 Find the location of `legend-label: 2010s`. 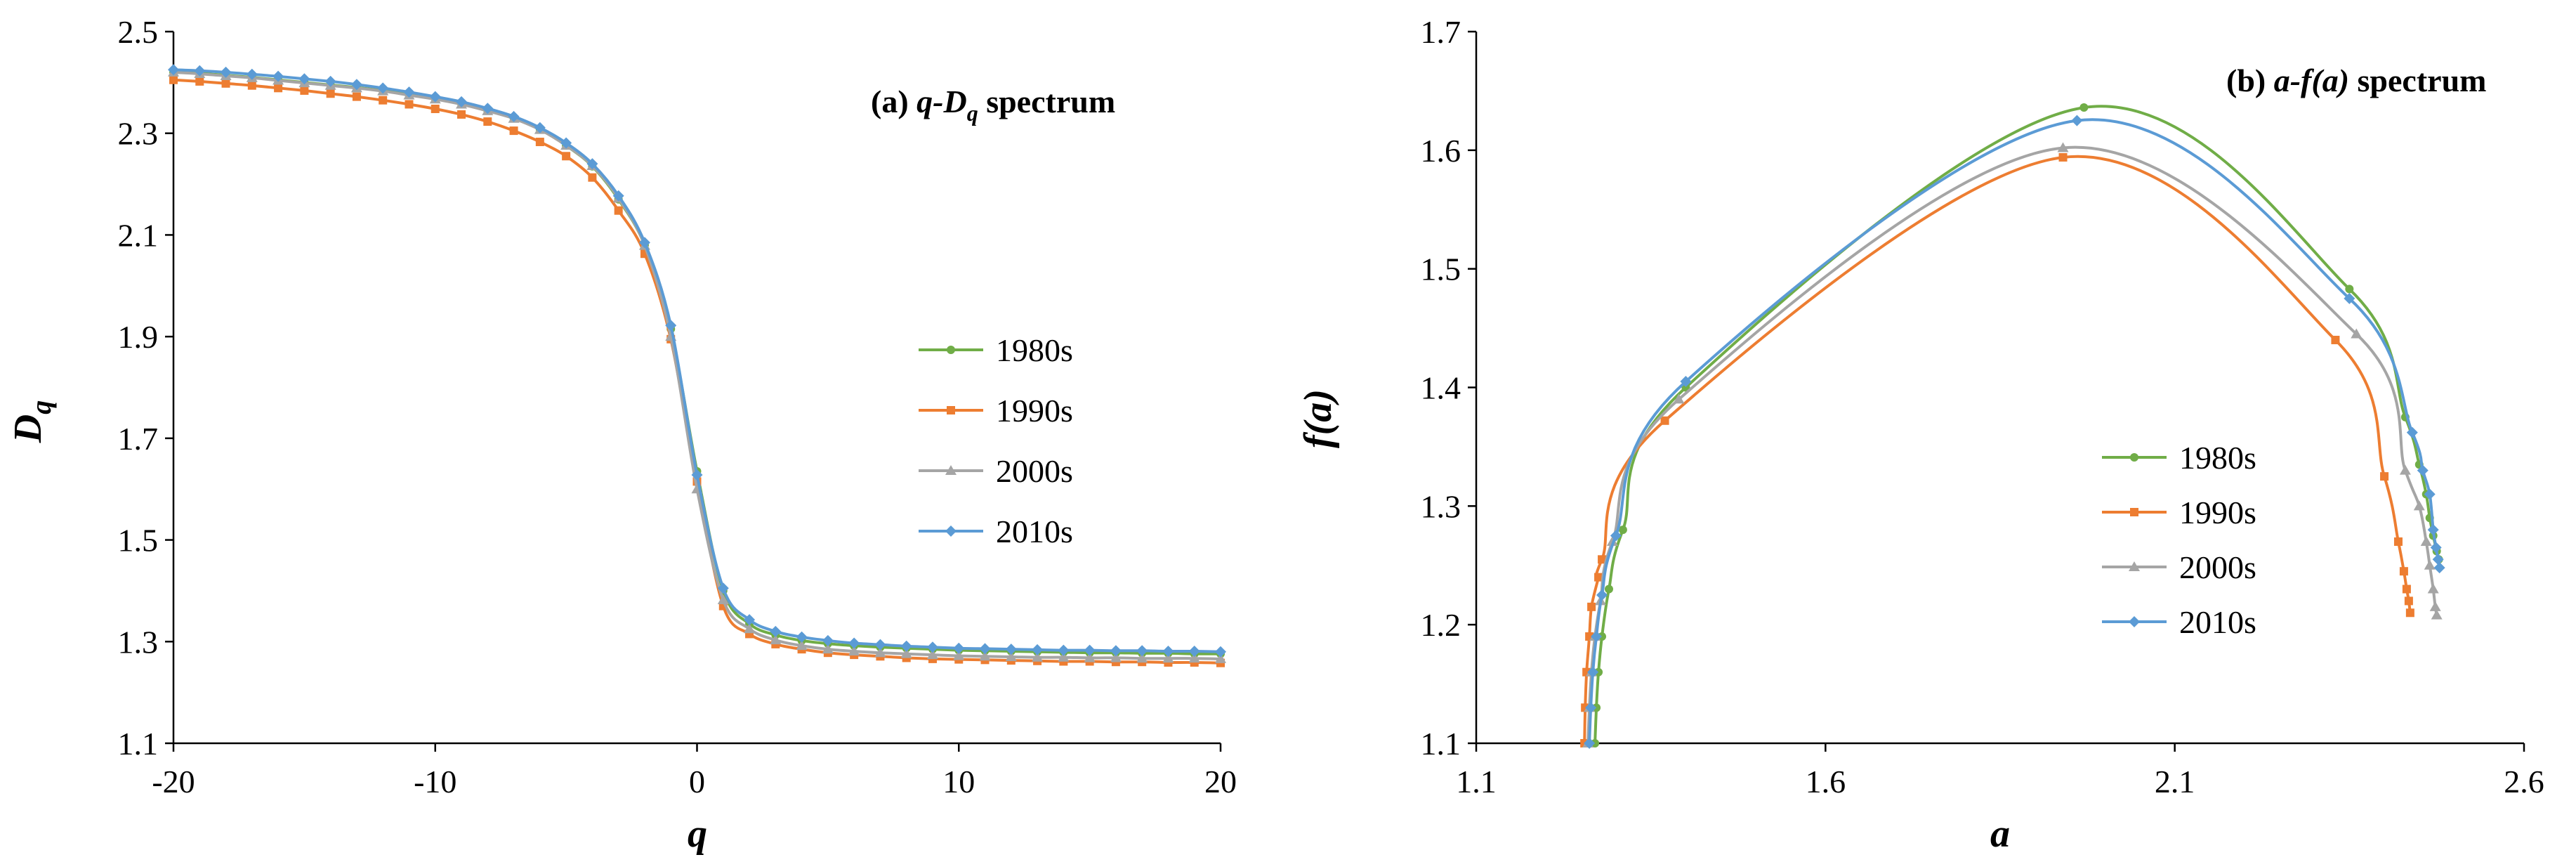

legend-label: 2010s is located at coordinates (2217, 622).